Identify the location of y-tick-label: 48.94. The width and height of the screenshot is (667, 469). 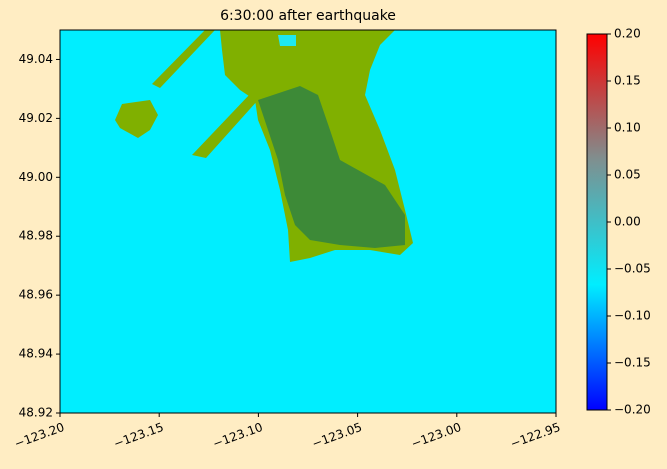
(36, 354).